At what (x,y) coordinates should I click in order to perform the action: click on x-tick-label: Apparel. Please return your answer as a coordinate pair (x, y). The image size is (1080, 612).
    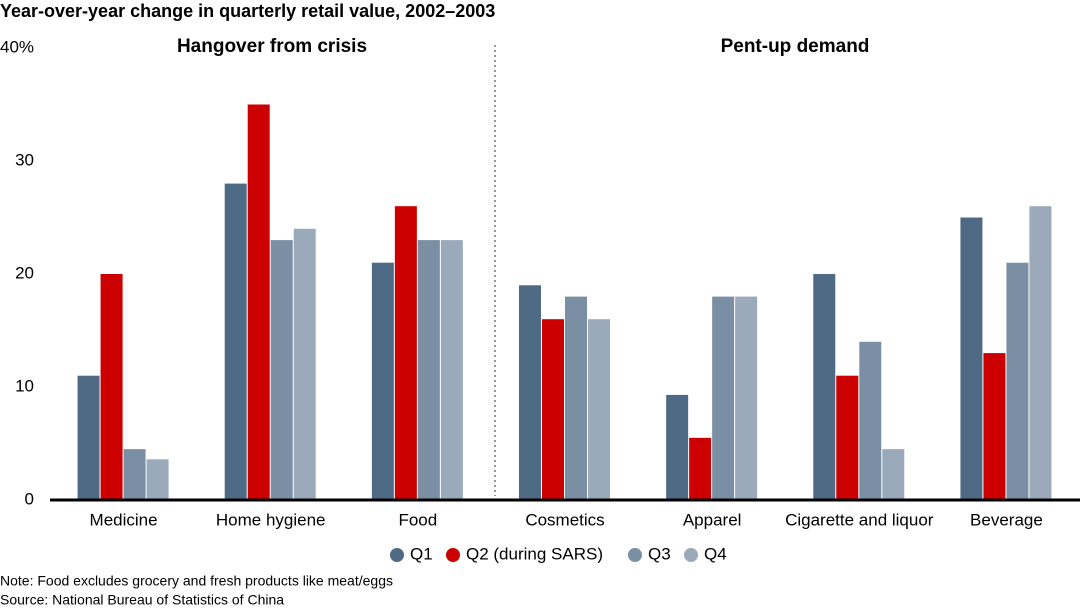
    Looking at the image, I should click on (712, 519).